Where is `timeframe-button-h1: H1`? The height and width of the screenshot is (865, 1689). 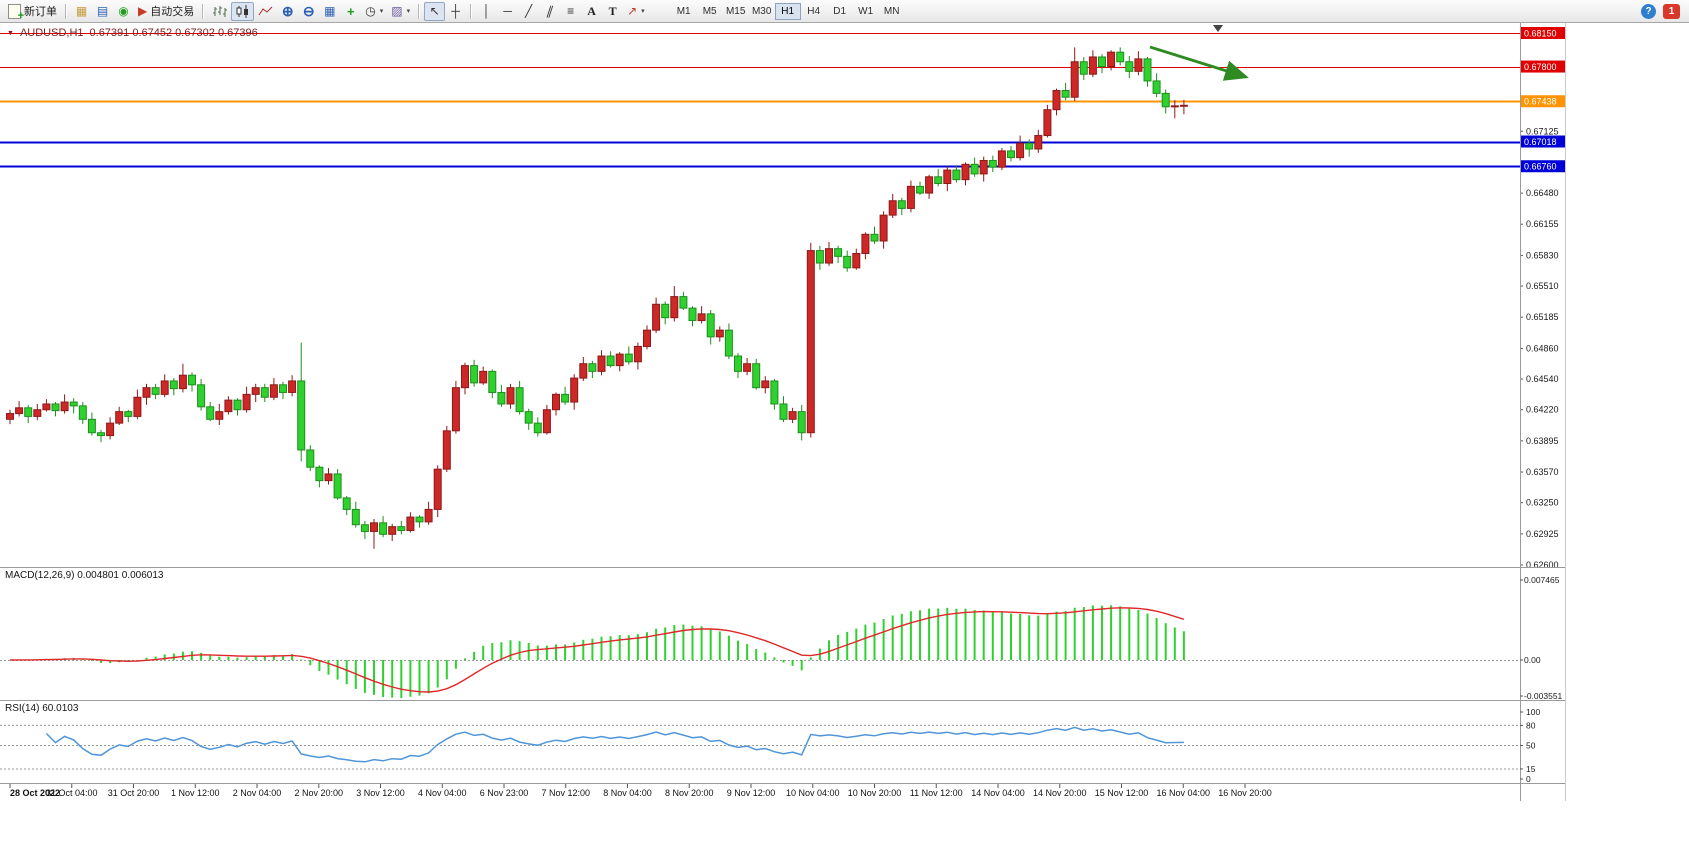
timeframe-button-h1: H1 is located at coordinates (787, 11).